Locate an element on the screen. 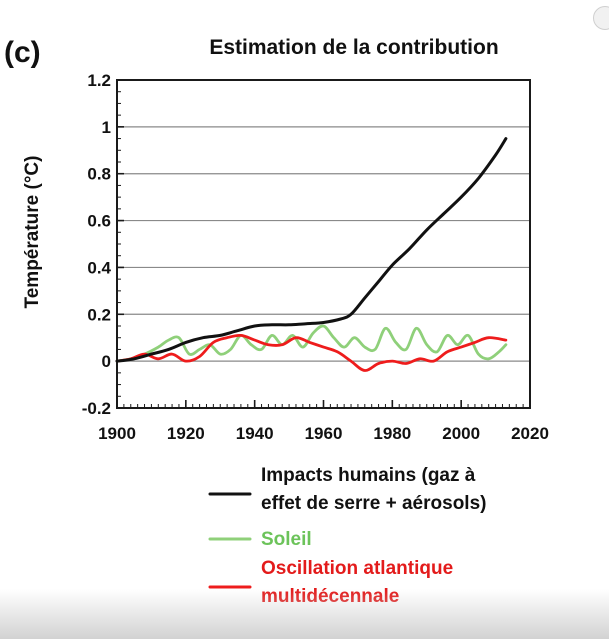  x-tick-label: 1980 is located at coordinates (392, 433).